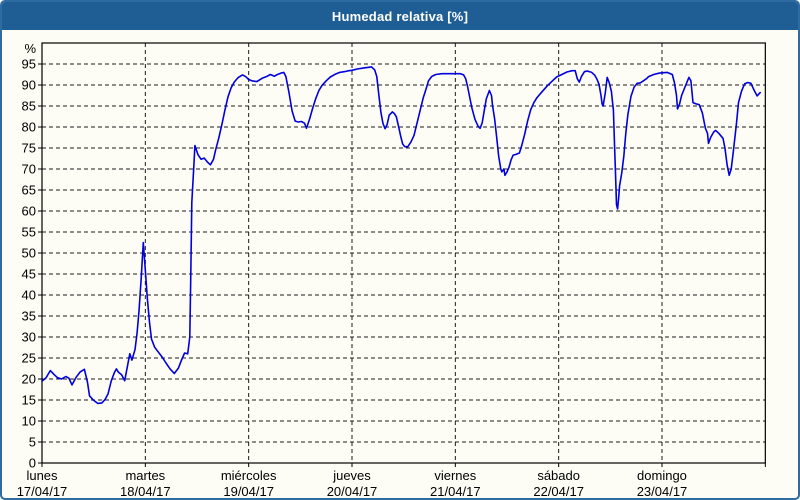  What do you see at coordinates (29, 106) in the screenshot?
I see `y-tick-label: 85` at bounding box center [29, 106].